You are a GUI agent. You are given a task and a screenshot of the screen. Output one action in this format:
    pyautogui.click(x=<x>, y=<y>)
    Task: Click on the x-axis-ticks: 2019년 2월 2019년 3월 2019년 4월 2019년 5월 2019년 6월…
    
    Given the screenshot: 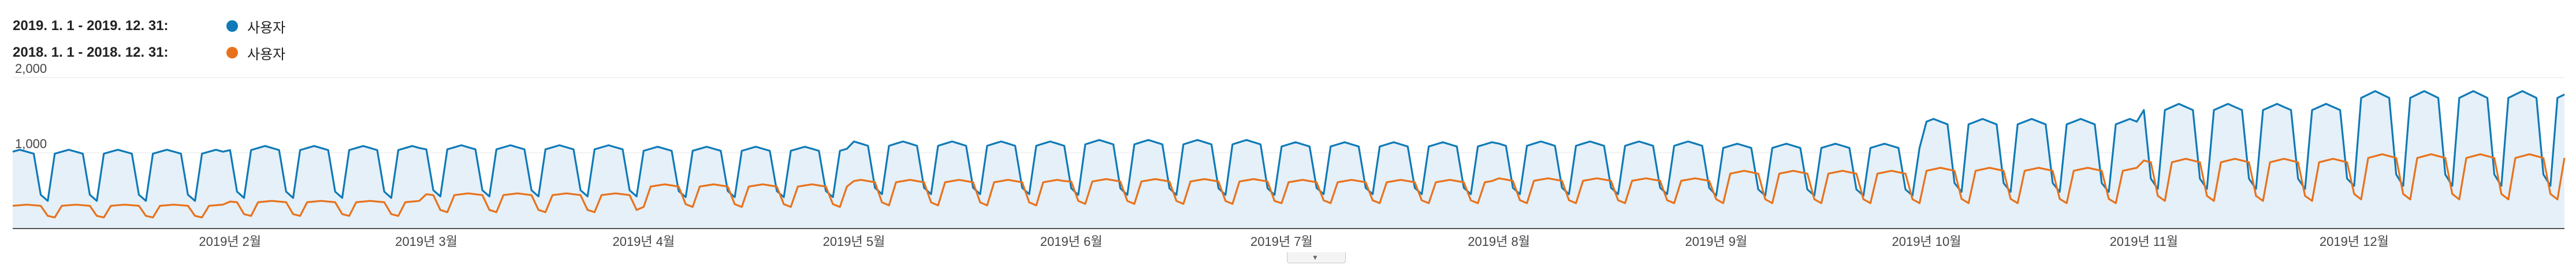 What is the action you would take?
    pyautogui.click(x=1294, y=241)
    